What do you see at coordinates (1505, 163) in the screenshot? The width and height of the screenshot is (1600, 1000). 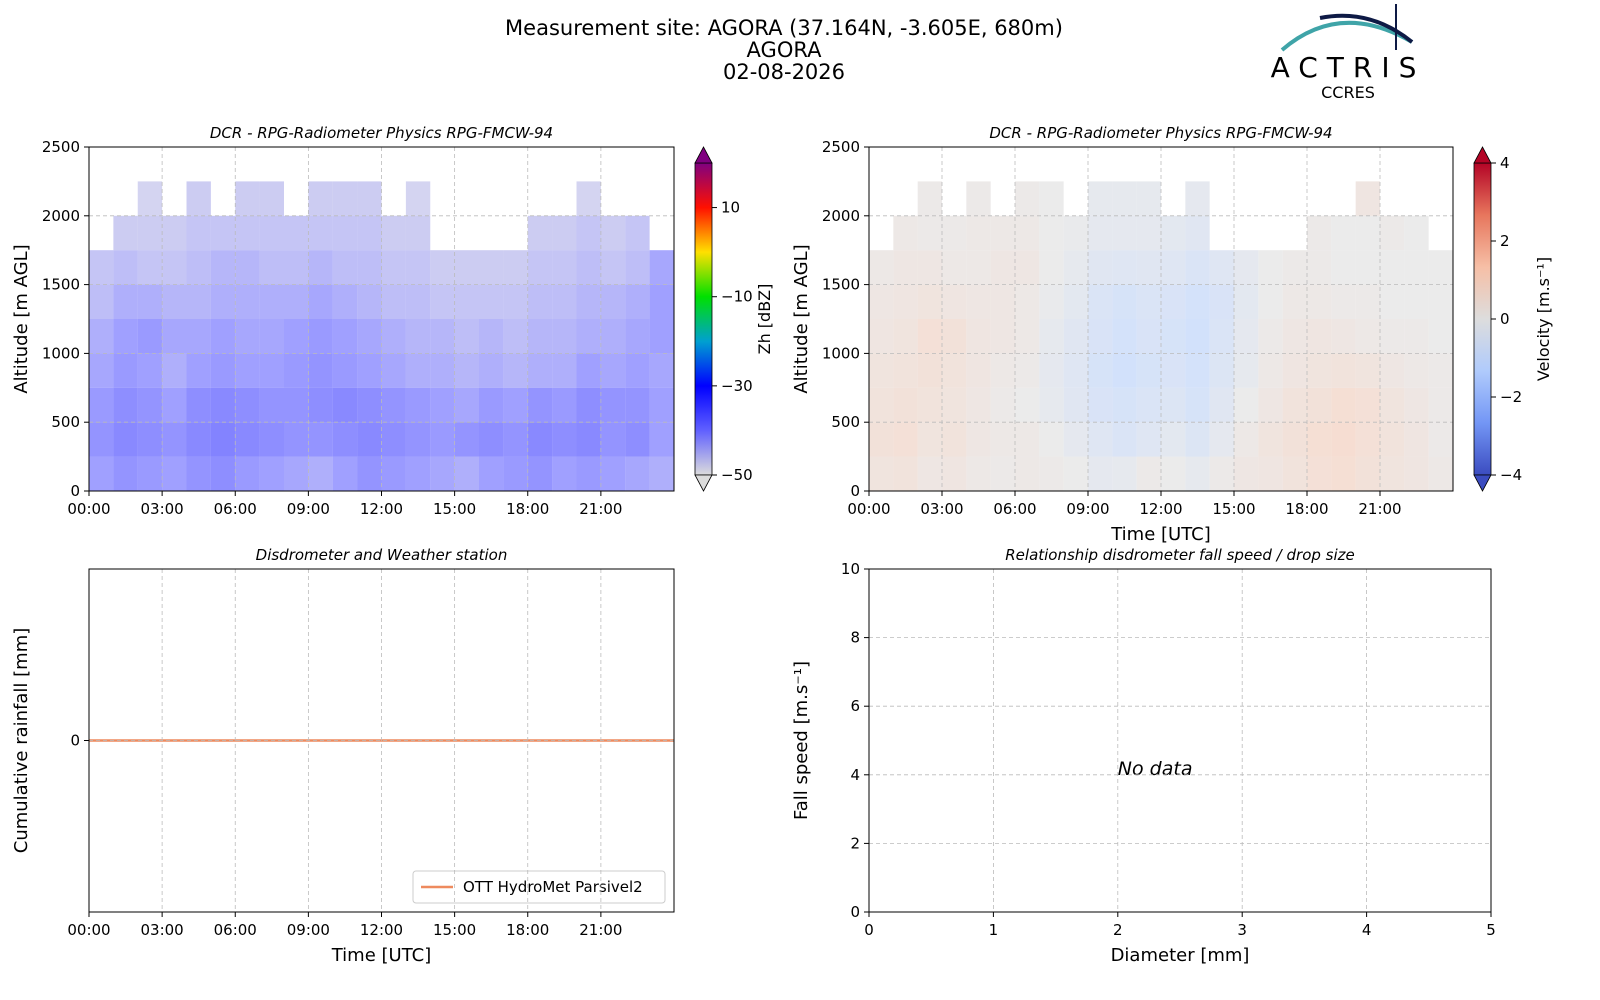 I see `colorbar-tick-label: 4` at bounding box center [1505, 163].